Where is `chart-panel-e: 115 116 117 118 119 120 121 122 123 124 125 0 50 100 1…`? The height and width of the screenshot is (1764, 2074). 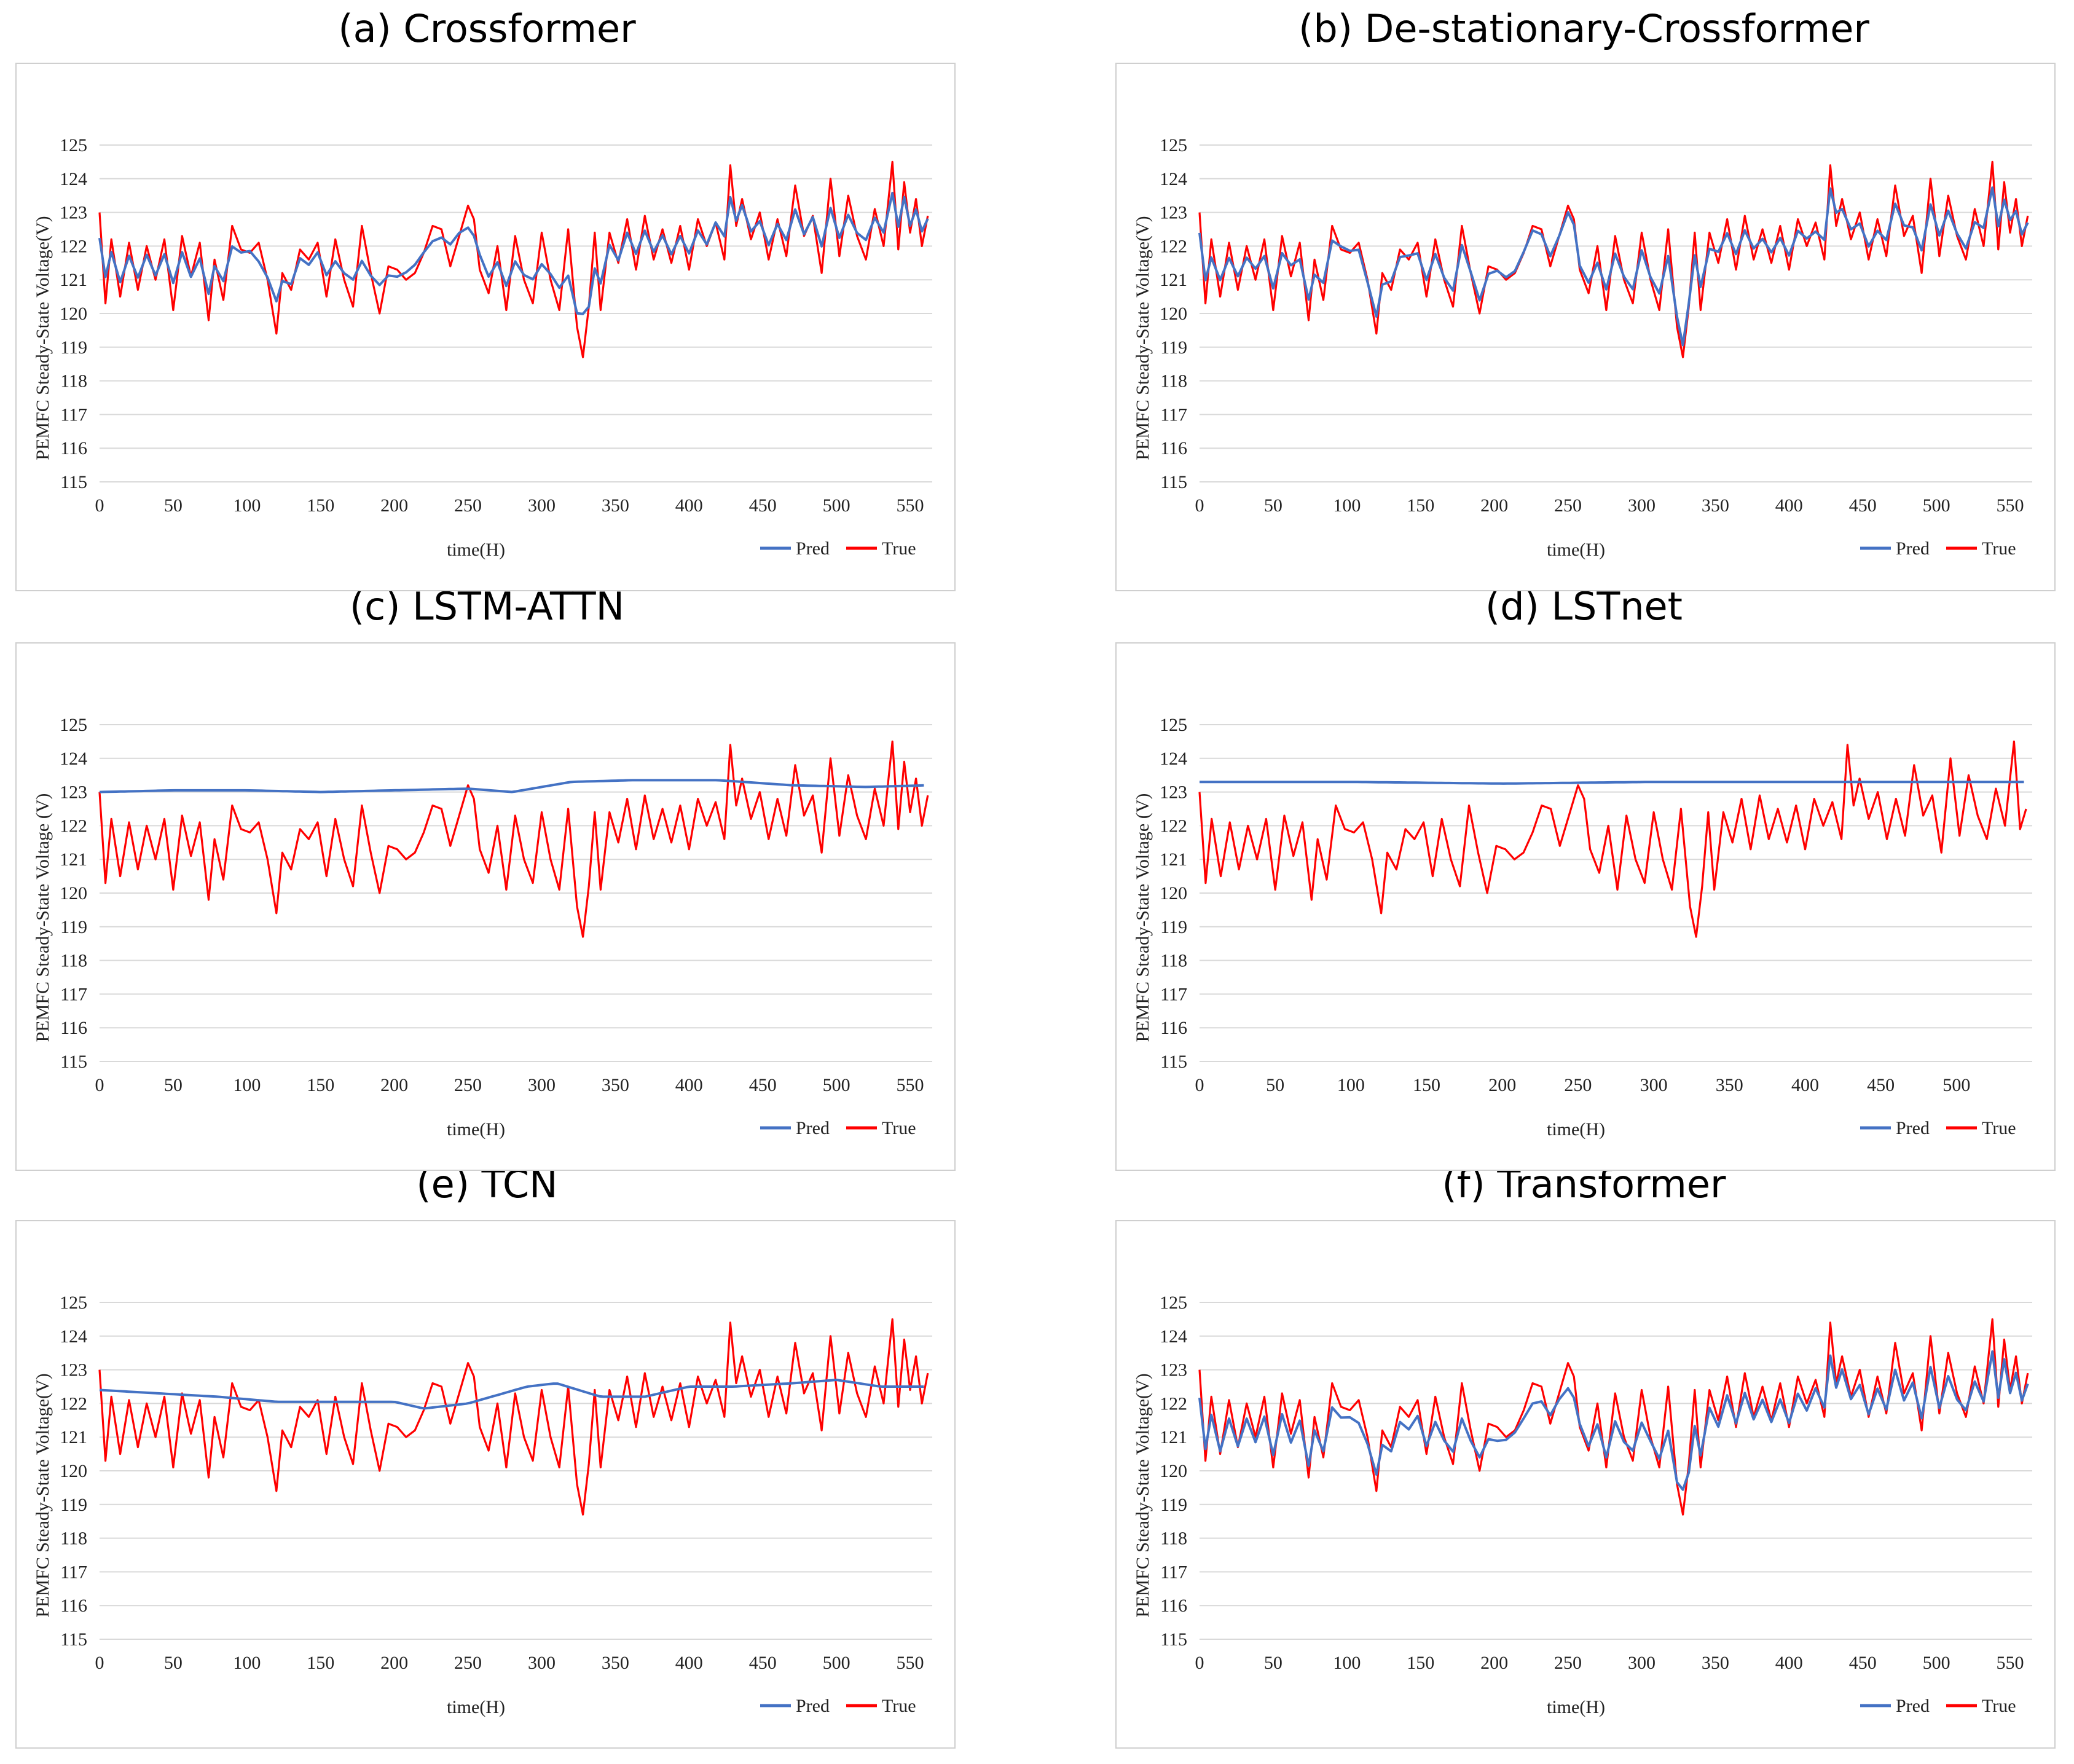
chart-panel-e: 115 116 117 118 119 120 121 122 123 124 125 0 50 100 1… is located at coordinates (485, 1484).